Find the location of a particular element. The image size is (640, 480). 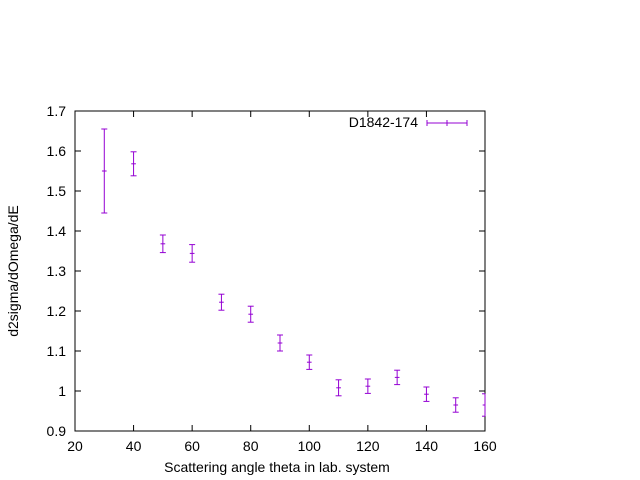

y-tick-label: 1.1 is located at coordinates (57, 351).